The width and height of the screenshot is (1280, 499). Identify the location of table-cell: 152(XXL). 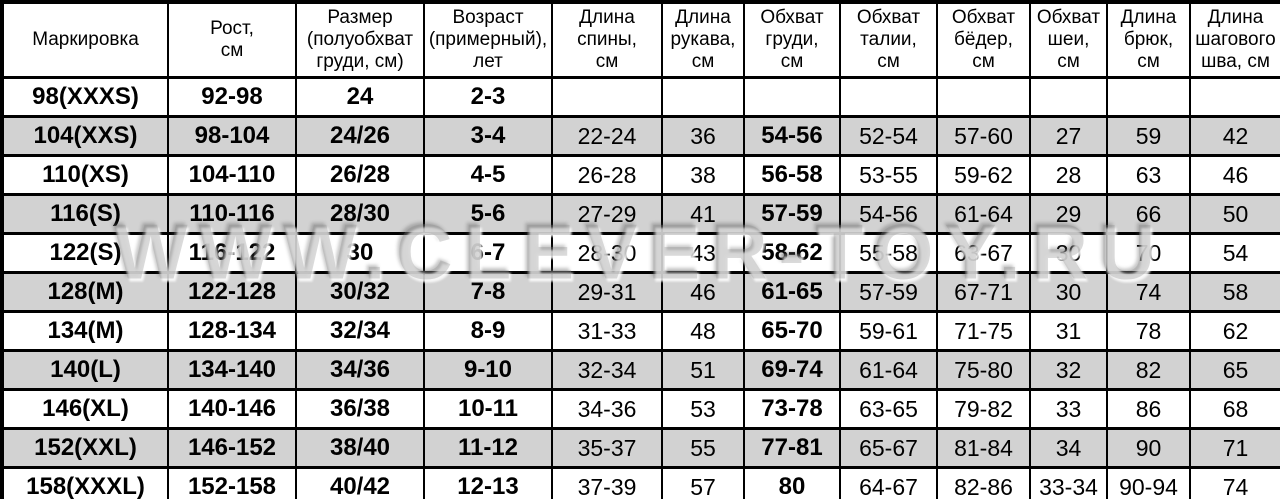
(85, 448).